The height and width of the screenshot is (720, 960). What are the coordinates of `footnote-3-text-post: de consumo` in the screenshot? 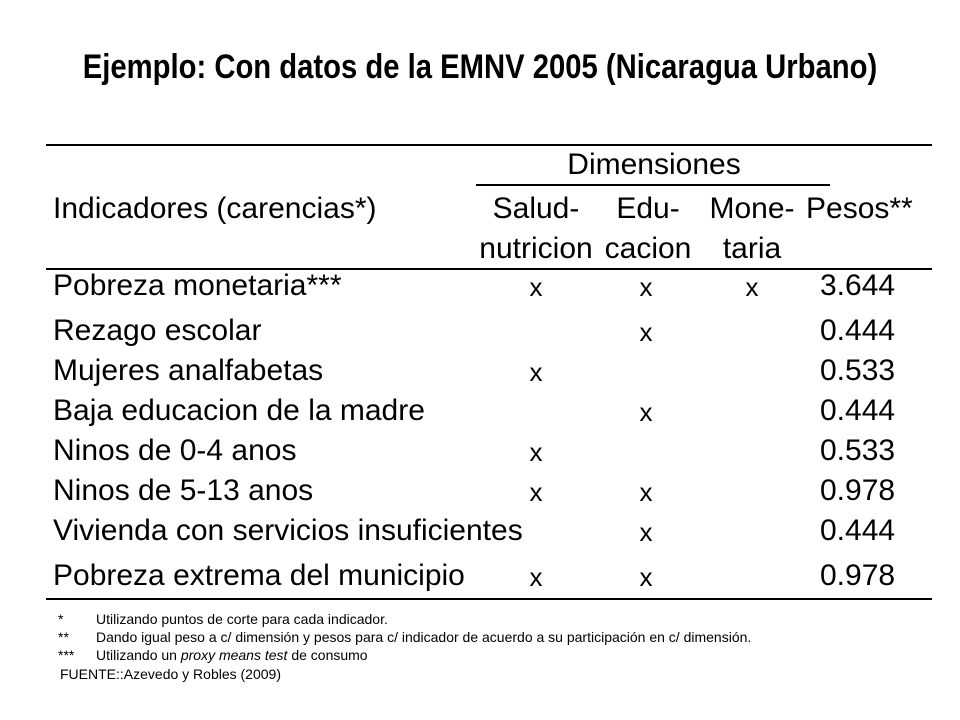 It's located at (327, 655).